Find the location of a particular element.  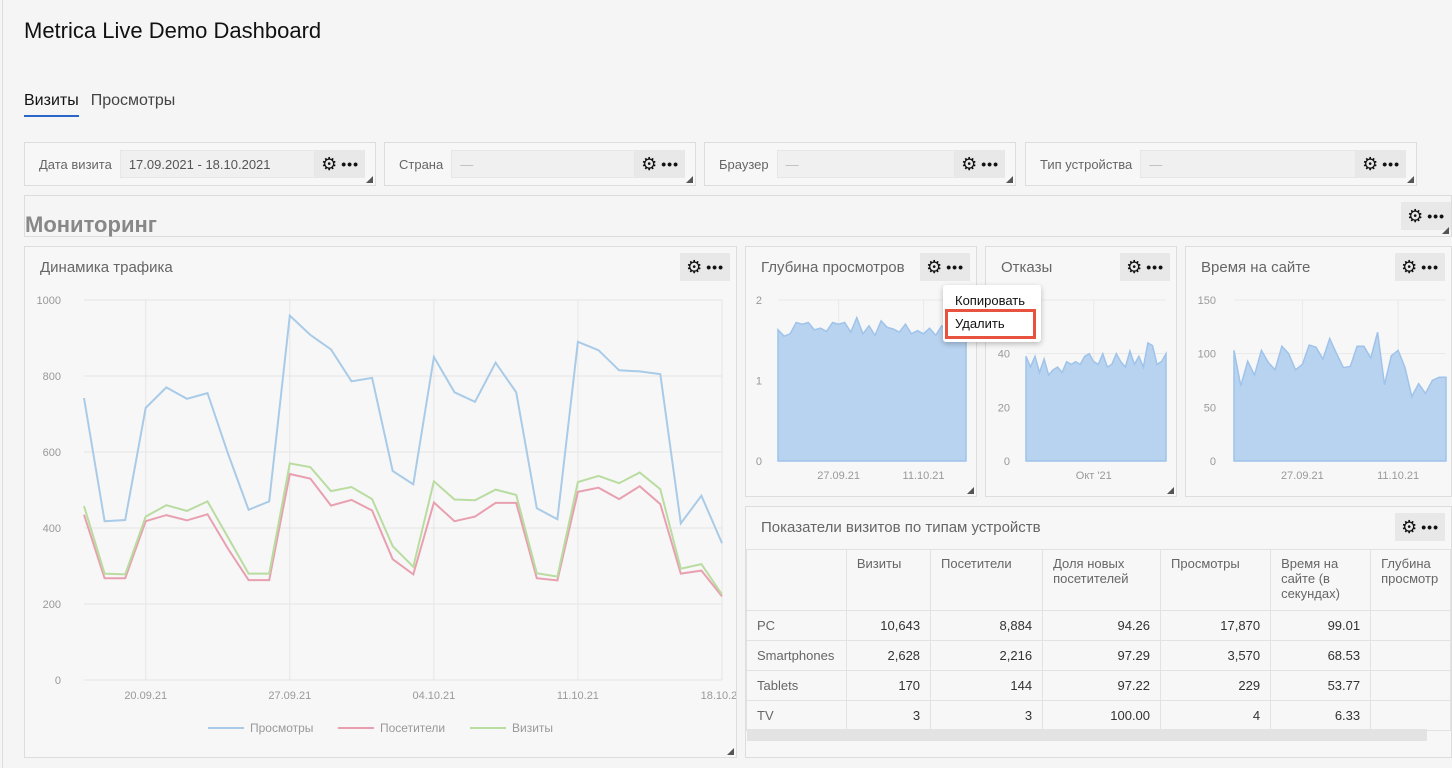

menu-item-copy: Копировать is located at coordinates (990, 300).